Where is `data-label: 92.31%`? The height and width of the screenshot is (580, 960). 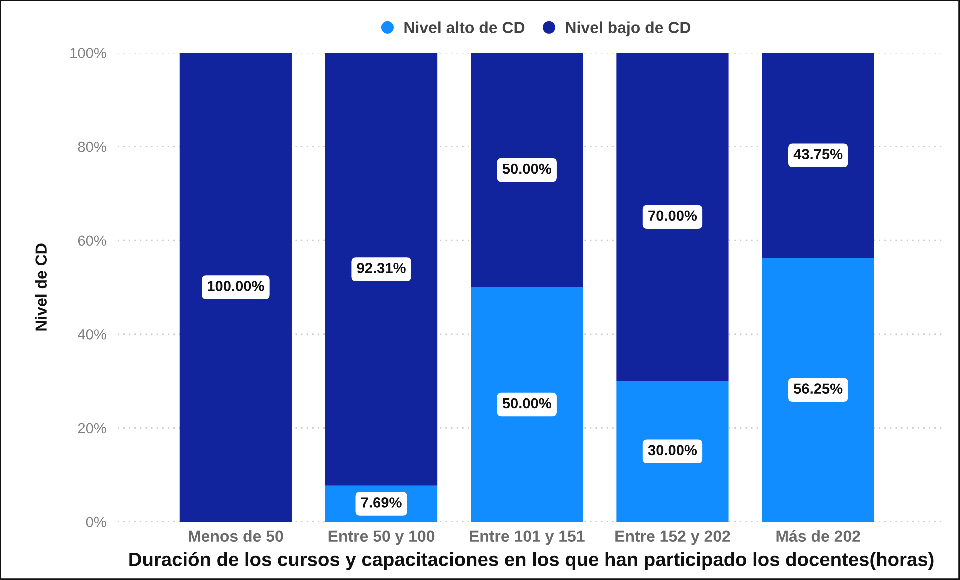 data-label: 92.31% is located at coordinates (381, 268).